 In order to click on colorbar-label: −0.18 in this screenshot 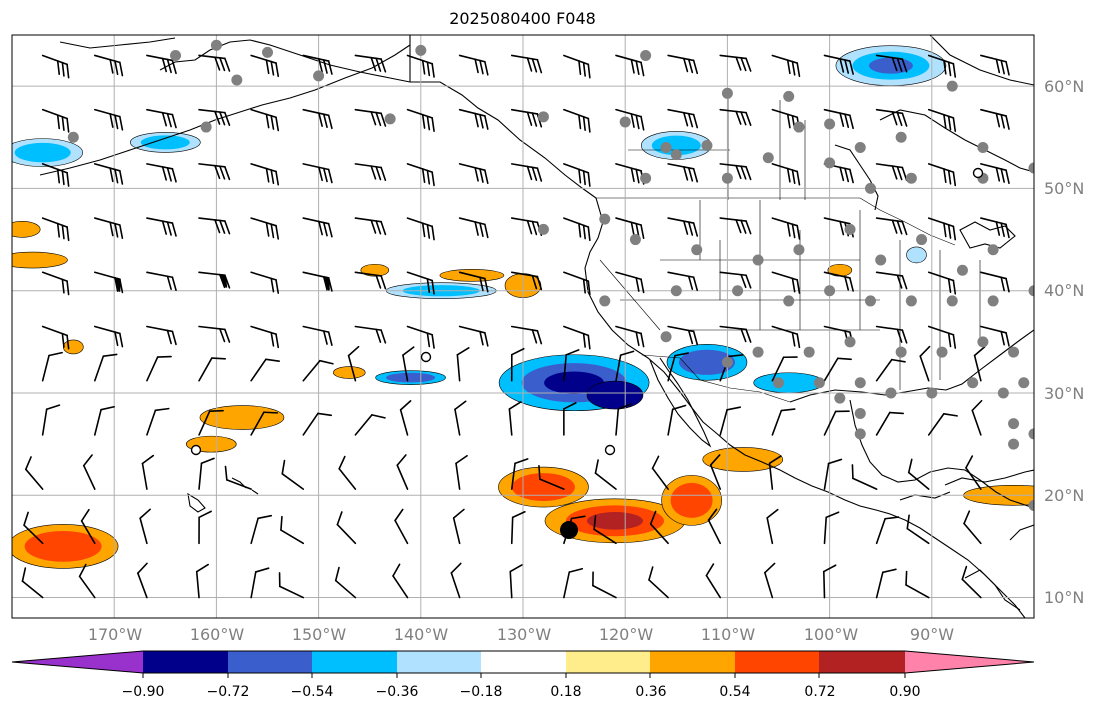, I will do `click(481, 692)`.